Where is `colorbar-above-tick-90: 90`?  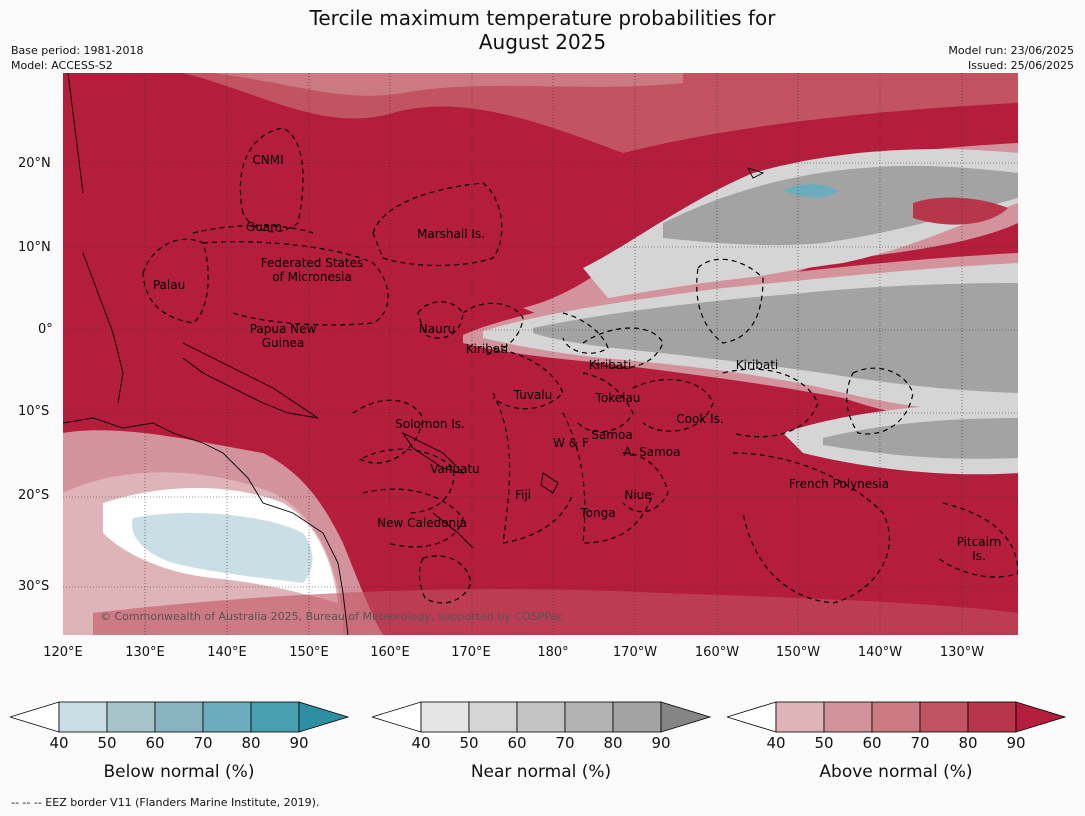
colorbar-above-tick-90: 90 is located at coordinates (1016, 743).